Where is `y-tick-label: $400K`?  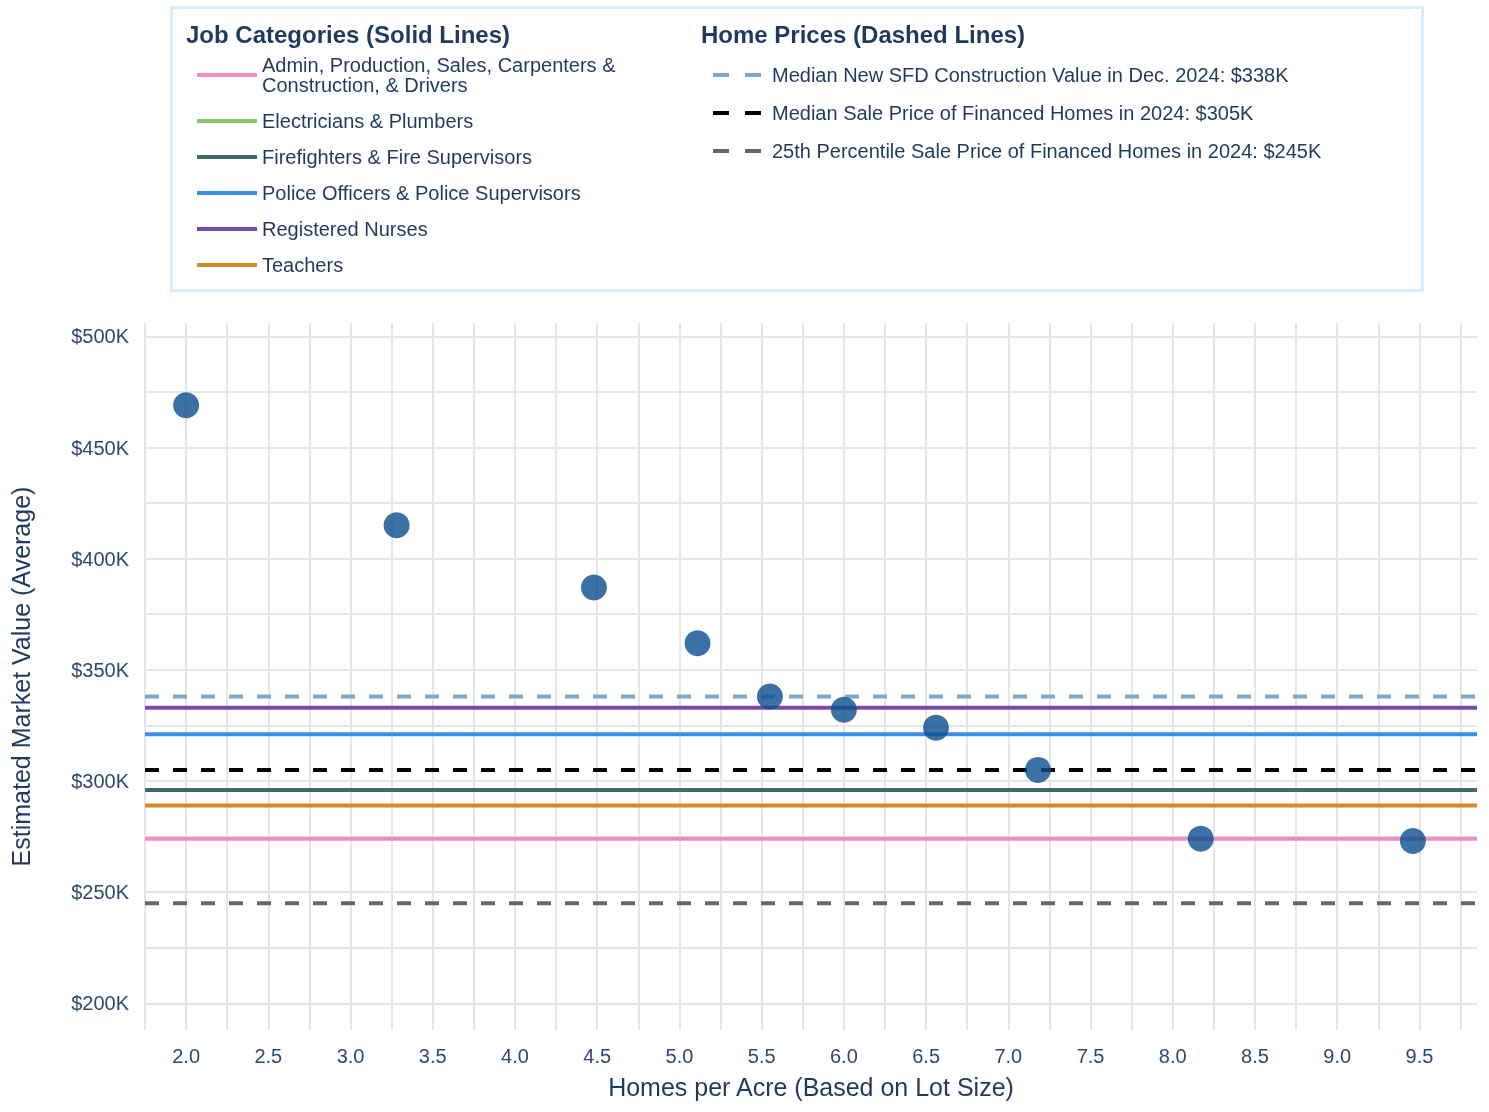 y-tick-label: $400K is located at coordinates (100, 558).